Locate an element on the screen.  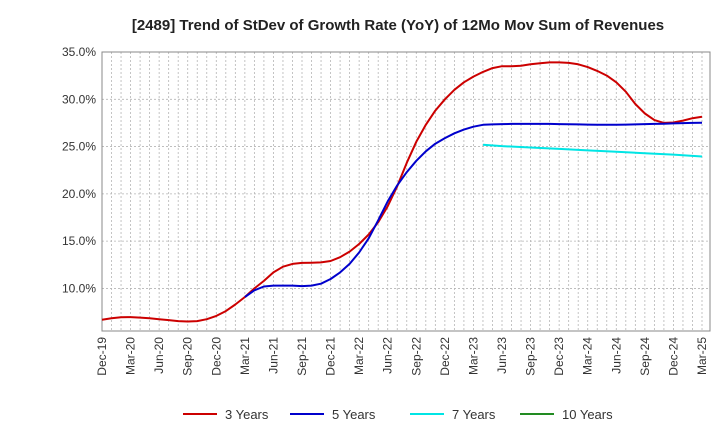
legend-label-10-years: 10 Years is located at coordinates (587, 414).